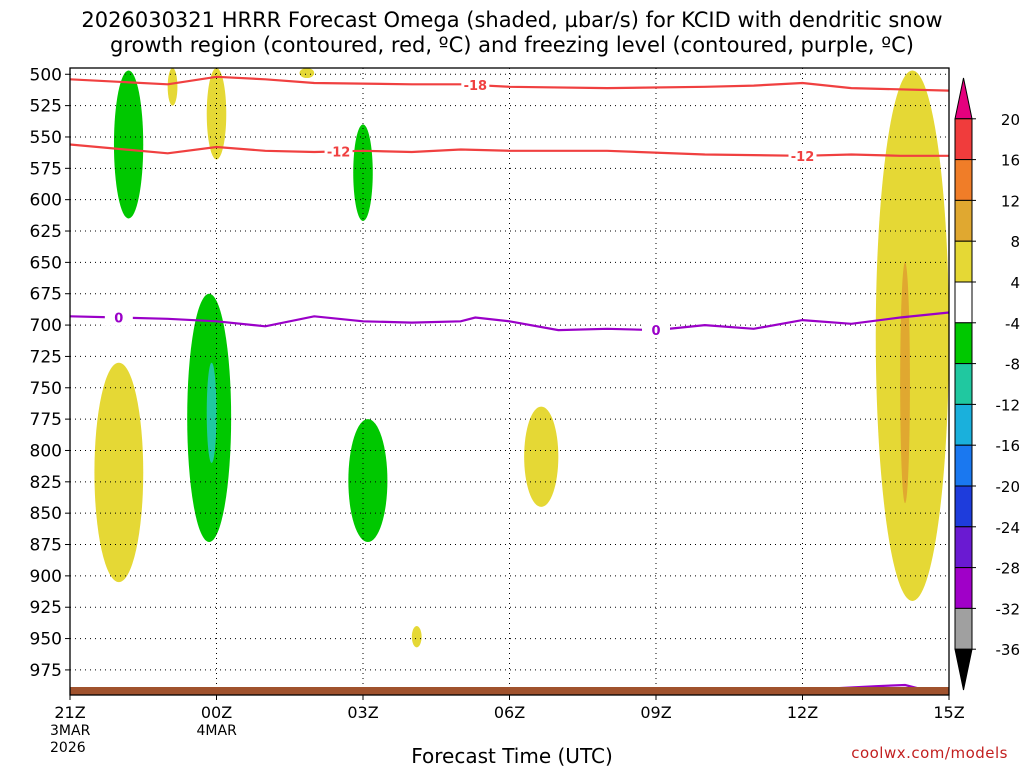 The width and height of the screenshot is (1024, 768). What do you see at coordinates (1008, 446) in the screenshot?
I see `colorbar-label: -16` at bounding box center [1008, 446].